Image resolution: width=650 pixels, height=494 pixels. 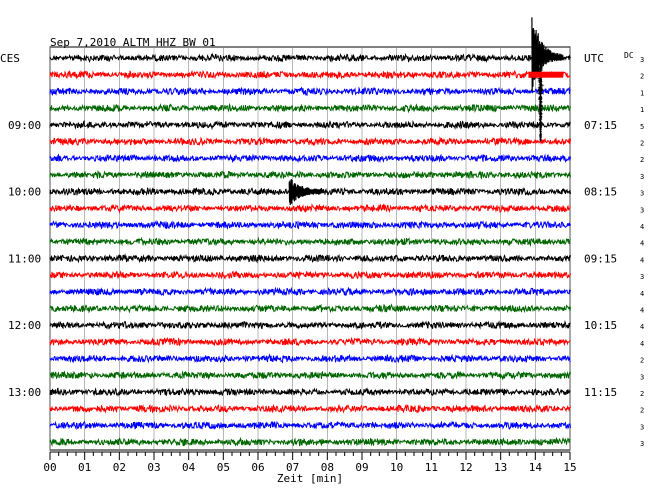 I want to click on left-time-label: 13:00, so click(x=24, y=392).